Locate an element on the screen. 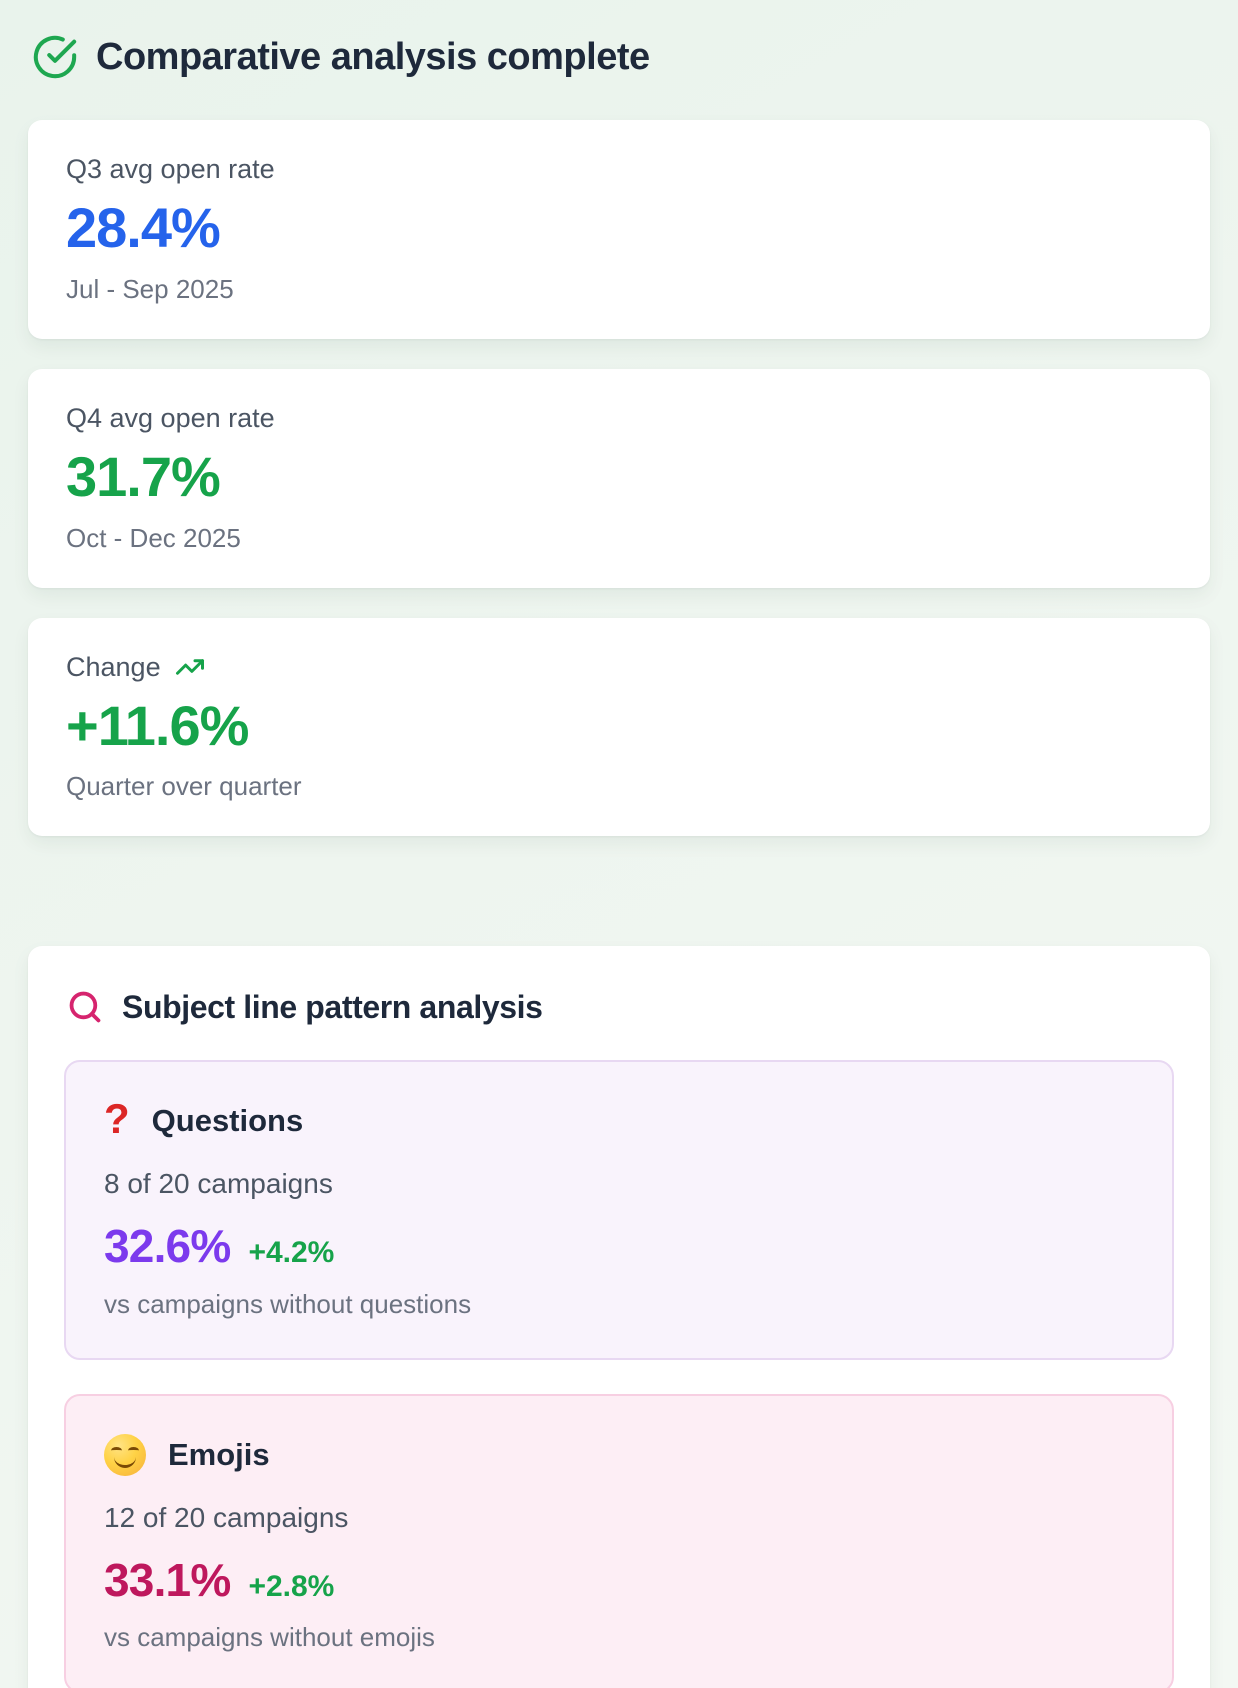 The image size is (1238, 1688). pattern-head: ? Questions is located at coordinates (619, 1119).